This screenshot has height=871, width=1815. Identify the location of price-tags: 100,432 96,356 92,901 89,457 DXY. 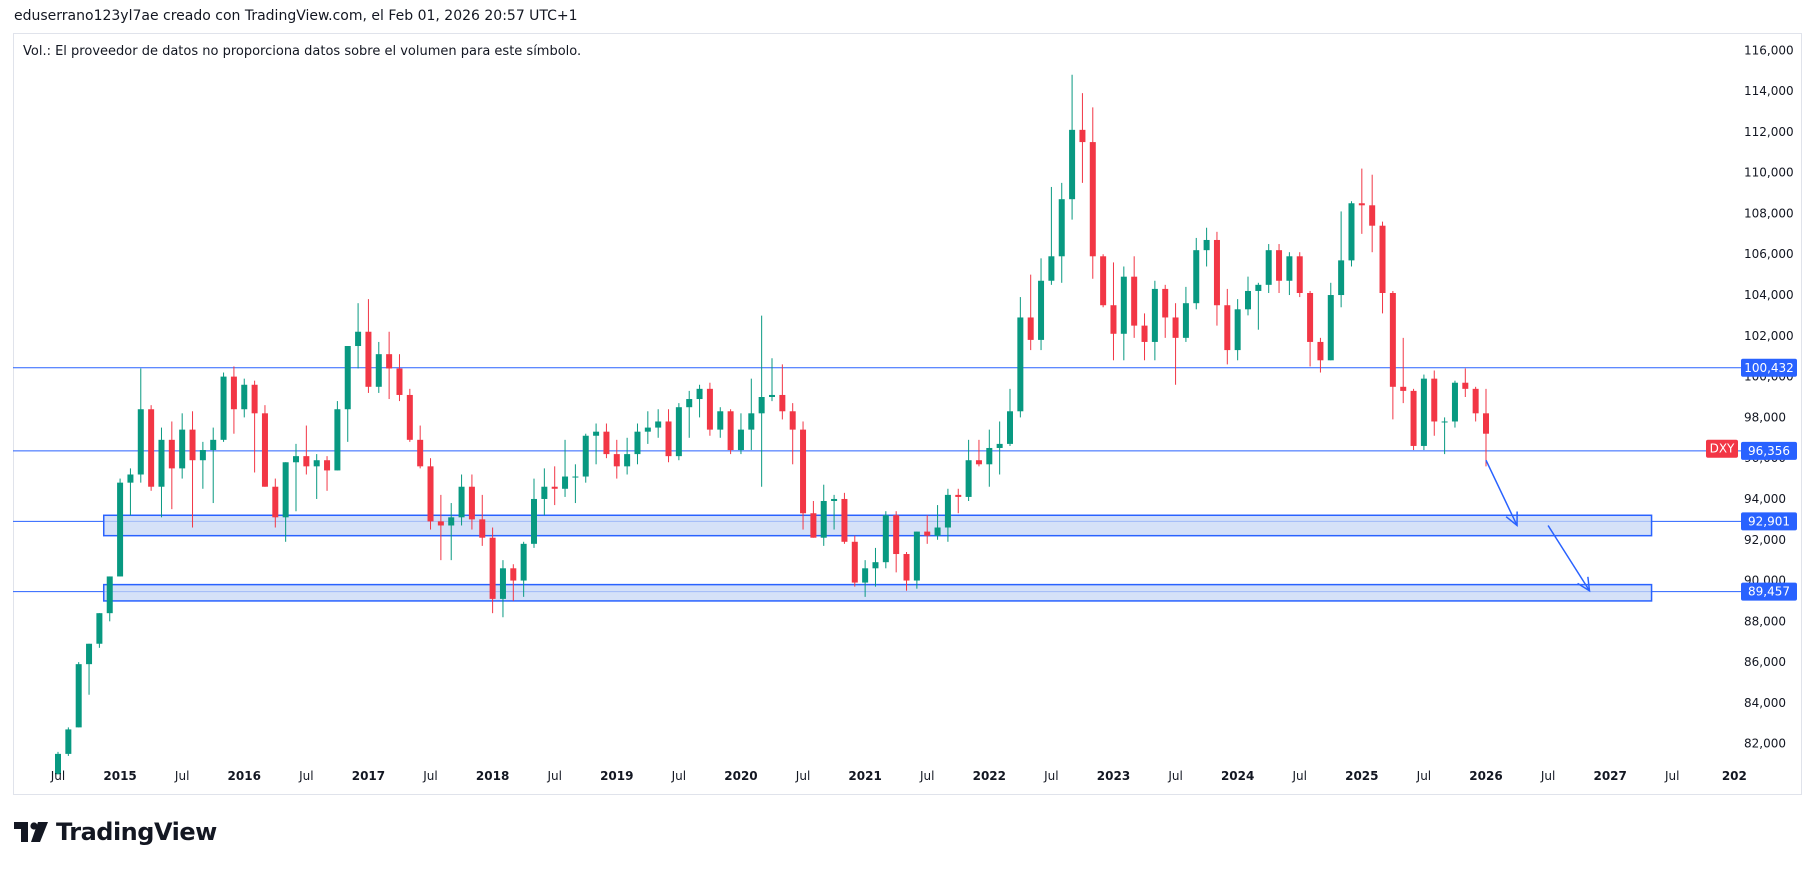
(1751, 479).